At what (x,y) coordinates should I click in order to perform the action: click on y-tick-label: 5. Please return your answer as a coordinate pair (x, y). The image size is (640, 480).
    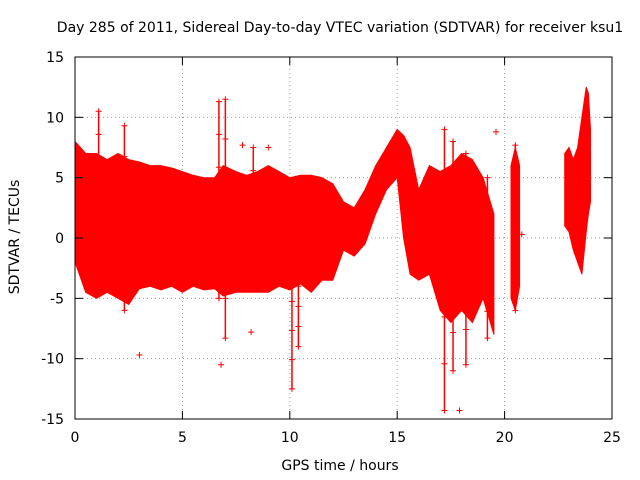
    Looking at the image, I should click on (59, 179).